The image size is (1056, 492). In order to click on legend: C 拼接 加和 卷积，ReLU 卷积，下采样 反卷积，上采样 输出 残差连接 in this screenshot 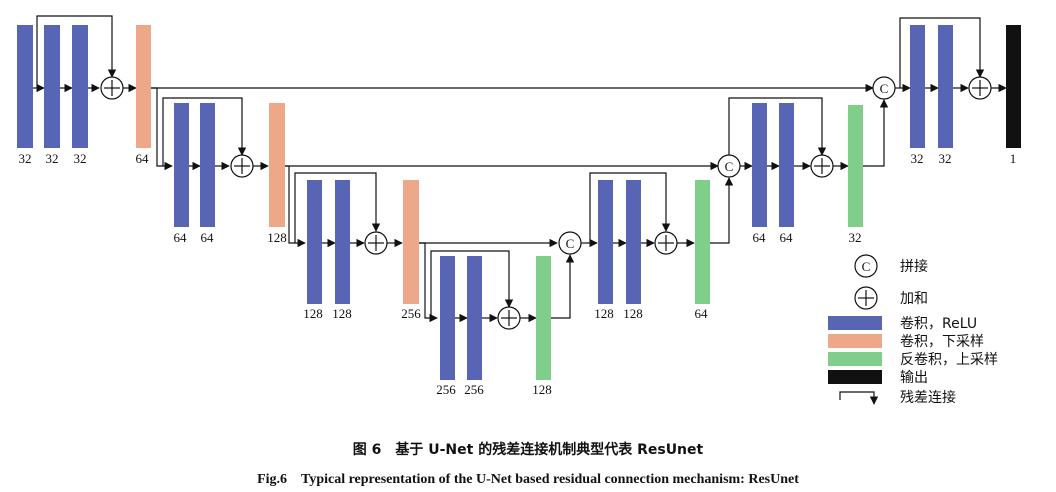, I will do `click(913, 330)`.